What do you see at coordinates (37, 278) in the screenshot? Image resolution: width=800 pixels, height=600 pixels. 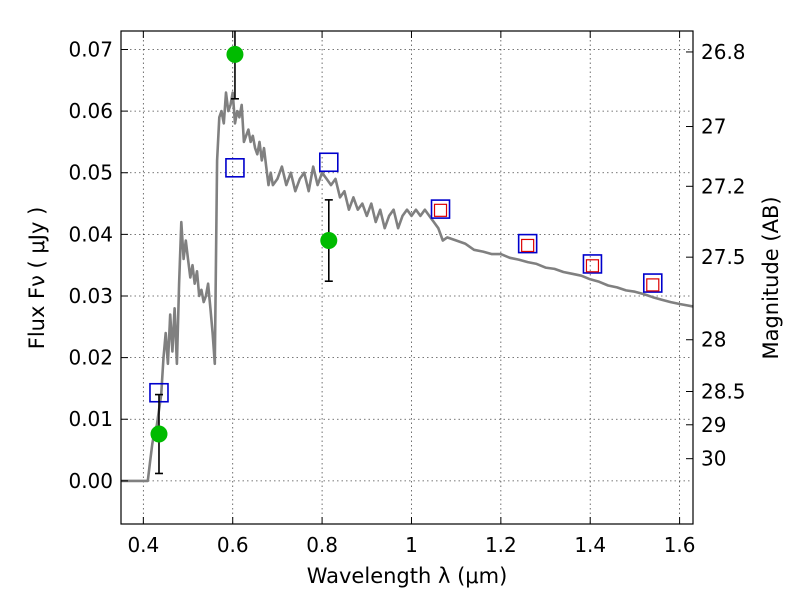 I see `y-axis-label: Flux Fν ( μJy )` at bounding box center [37, 278].